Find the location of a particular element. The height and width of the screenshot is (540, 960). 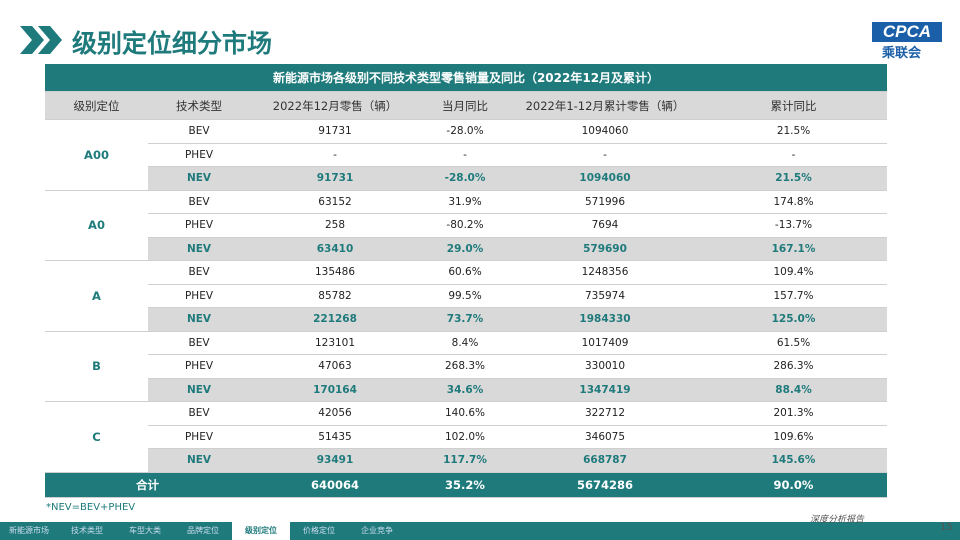

title-row: 新能源市场各级别不同技术类型零售销量及同比（2022年12月及累计） is located at coordinates (466, 78).